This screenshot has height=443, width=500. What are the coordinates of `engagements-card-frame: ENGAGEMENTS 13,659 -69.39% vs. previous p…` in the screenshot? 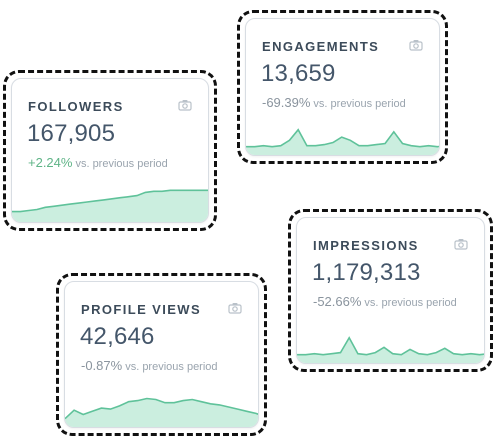 It's located at (342, 87).